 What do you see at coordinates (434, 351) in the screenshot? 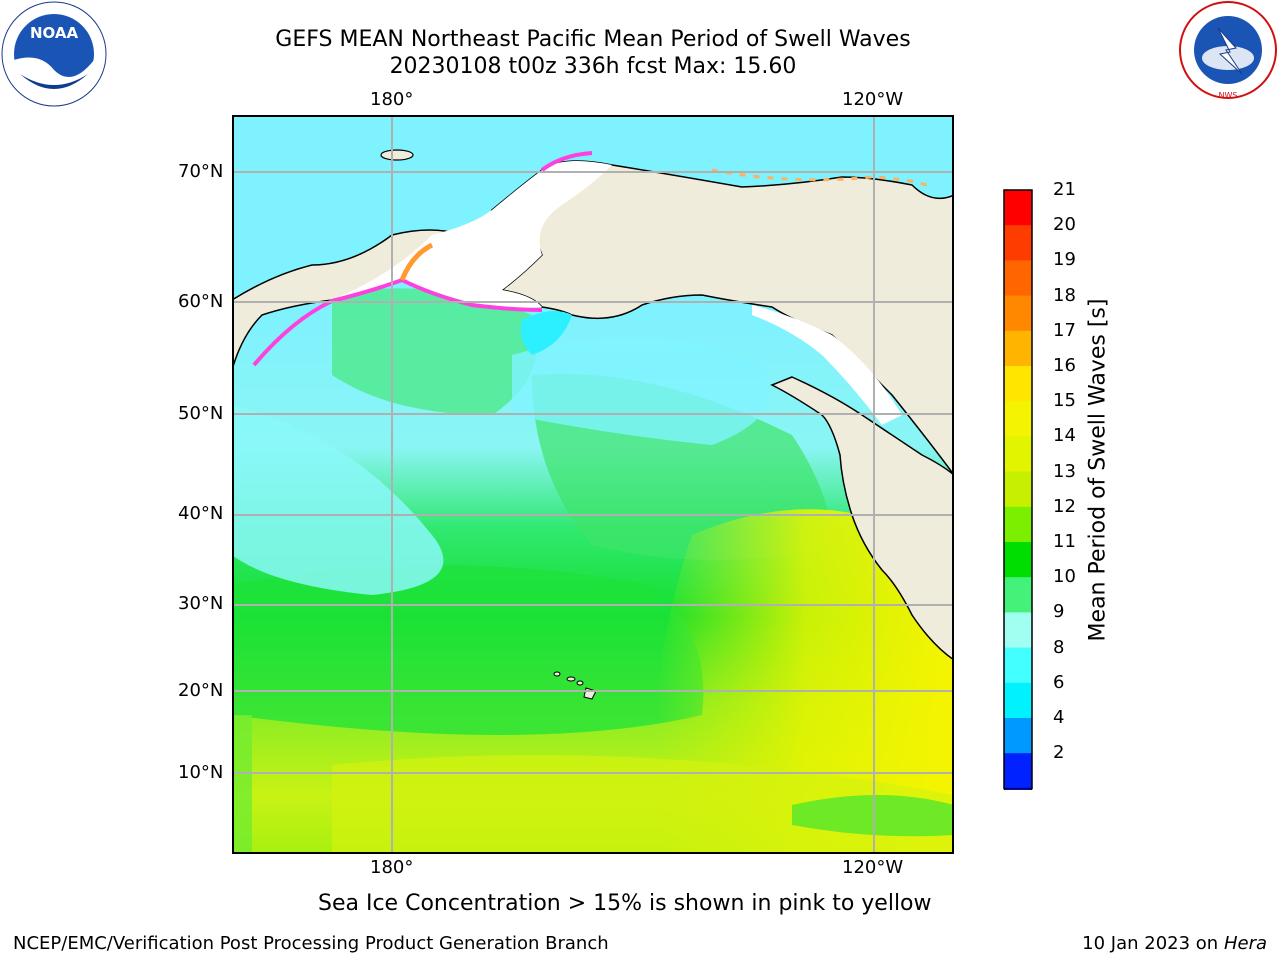
I see `swell-zone-10s-north` at bounding box center [434, 351].